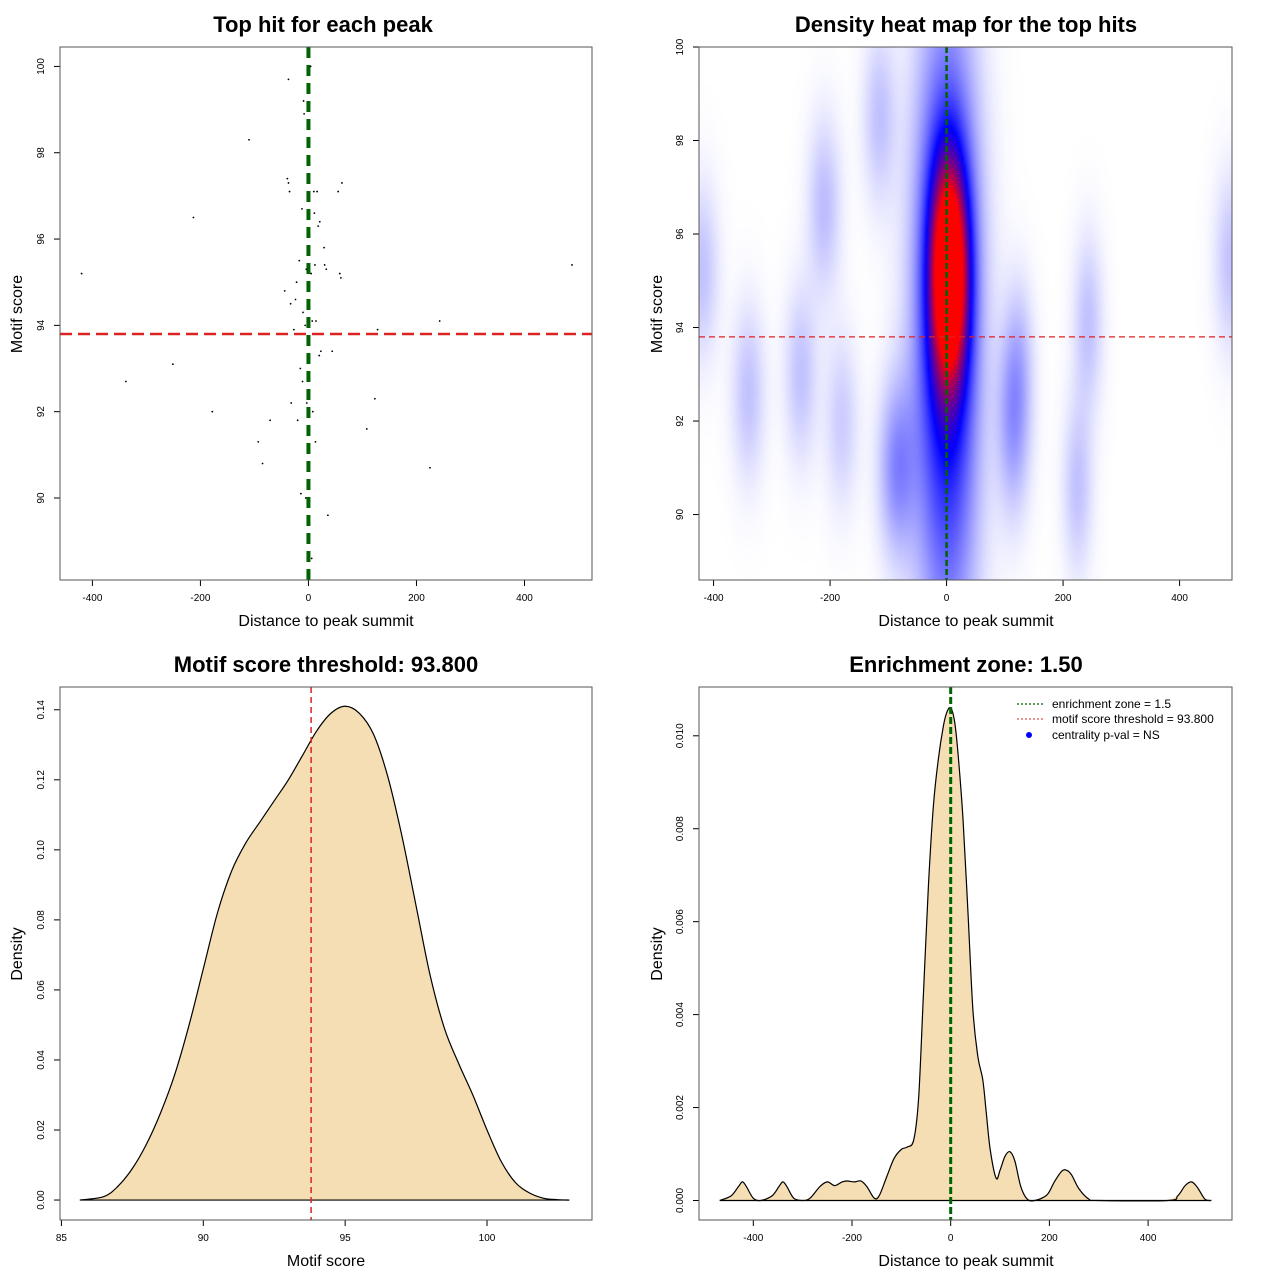  I want to click on y-tick-label: 0.010, so click(680, 735).